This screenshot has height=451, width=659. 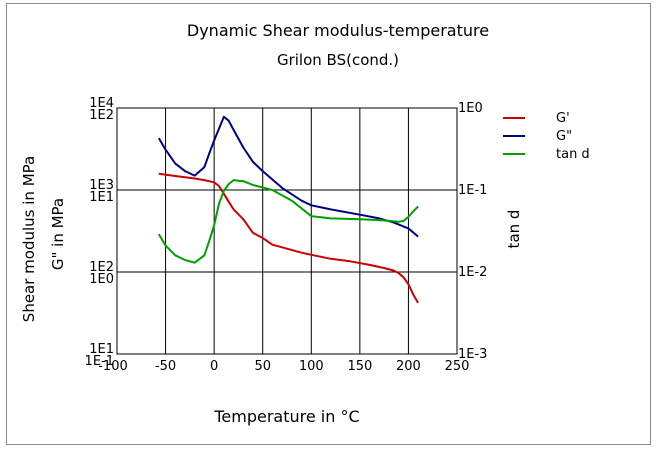 What do you see at coordinates (514, 229) in the screenshot?
I see `y-axis-label-right: tan d` at bounding box center [514, 229].